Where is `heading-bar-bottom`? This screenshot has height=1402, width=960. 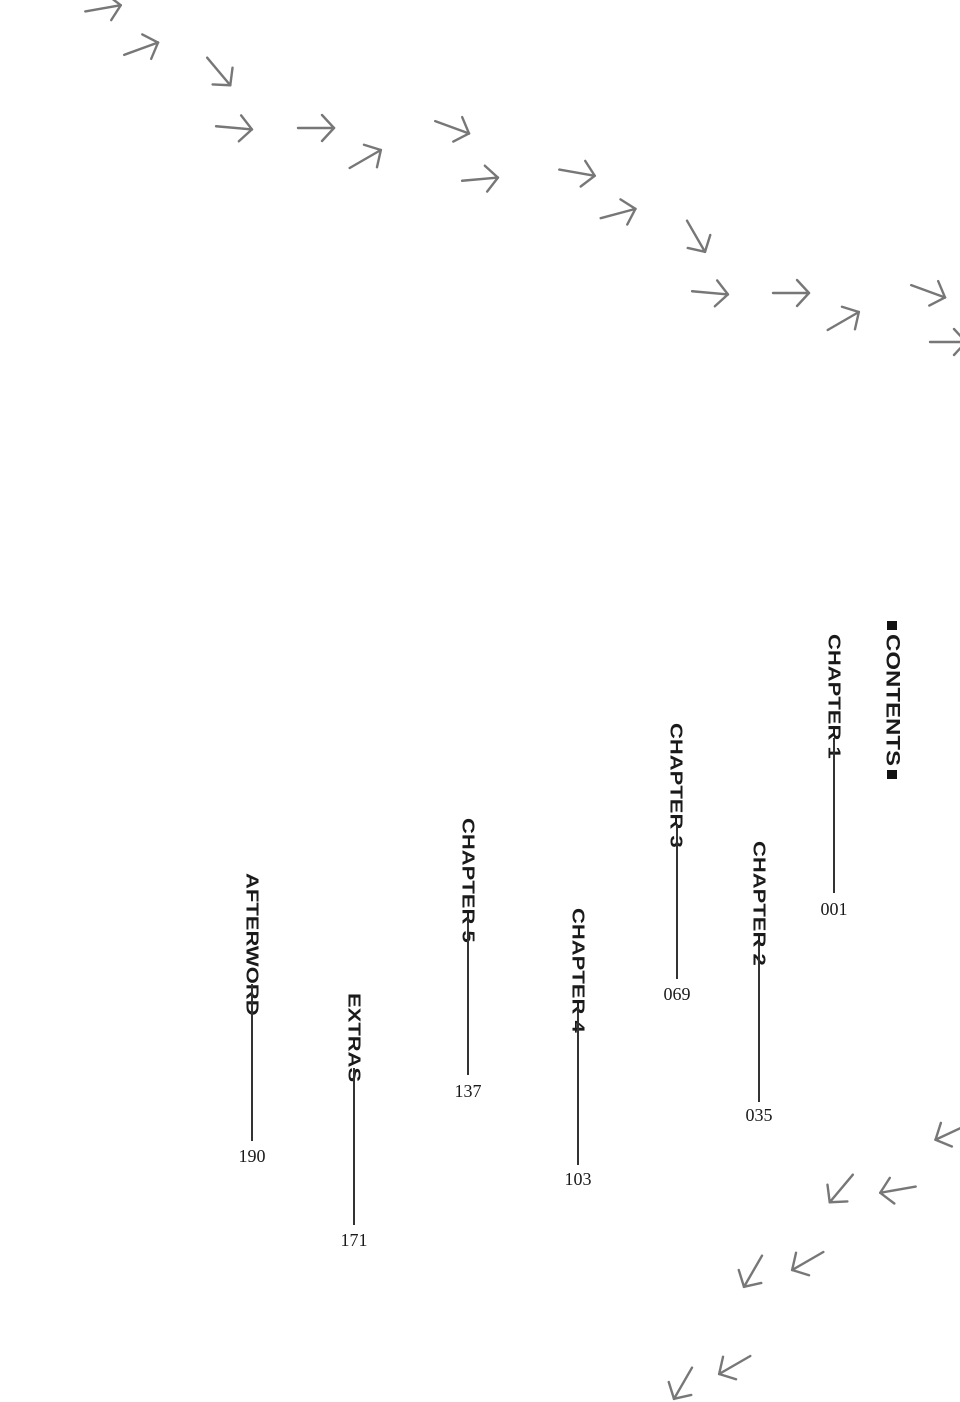 heading-bar-bottom is located at coordinates (892, 774).